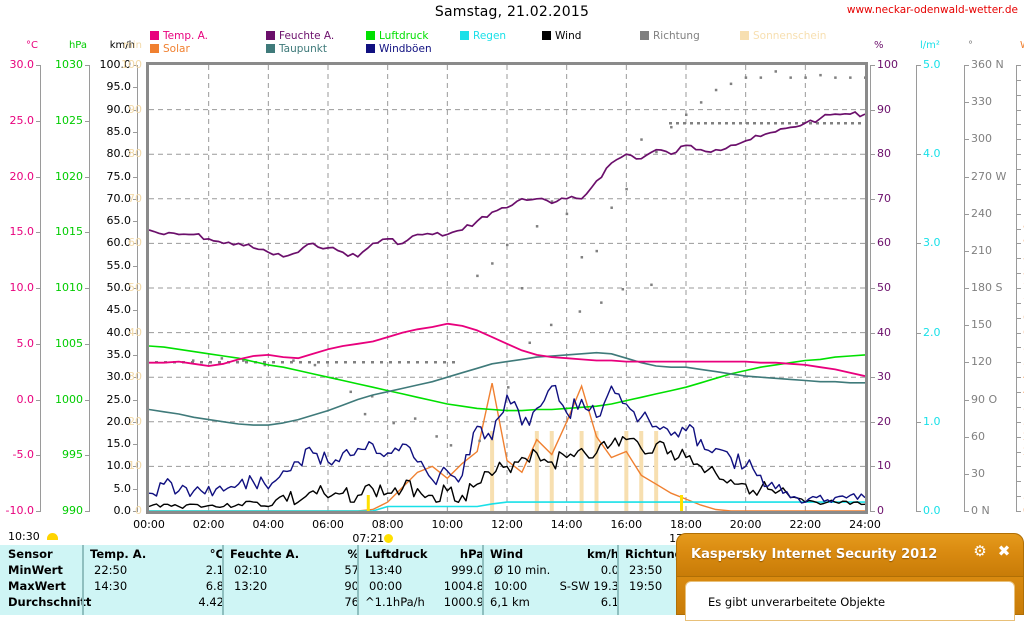  I want to click on x-axis-label: 20:00, so click(745, 524).